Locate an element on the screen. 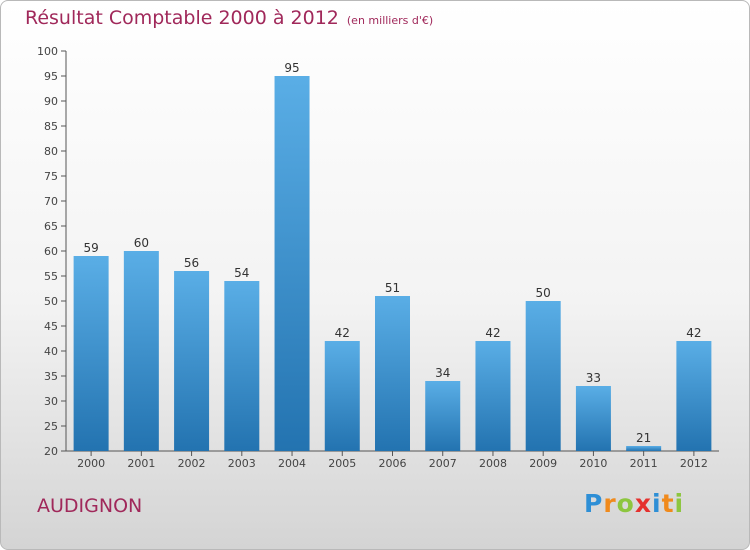 The height and width of the screenshot is (550, 750). y-tick-label: 75 is located at coordinates (51, 176).